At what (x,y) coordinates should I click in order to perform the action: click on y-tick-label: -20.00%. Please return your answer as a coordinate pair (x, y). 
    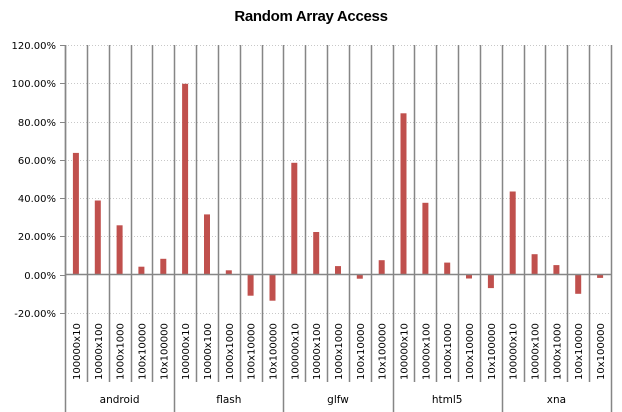
    Looking at the image, I should click on (35, 314).